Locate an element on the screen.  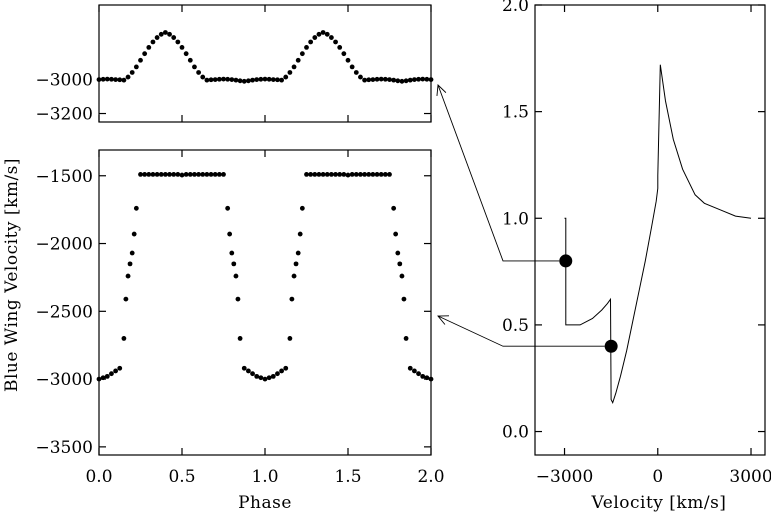
y-tick-label: 0.5 is located at coordinates (515, 326).